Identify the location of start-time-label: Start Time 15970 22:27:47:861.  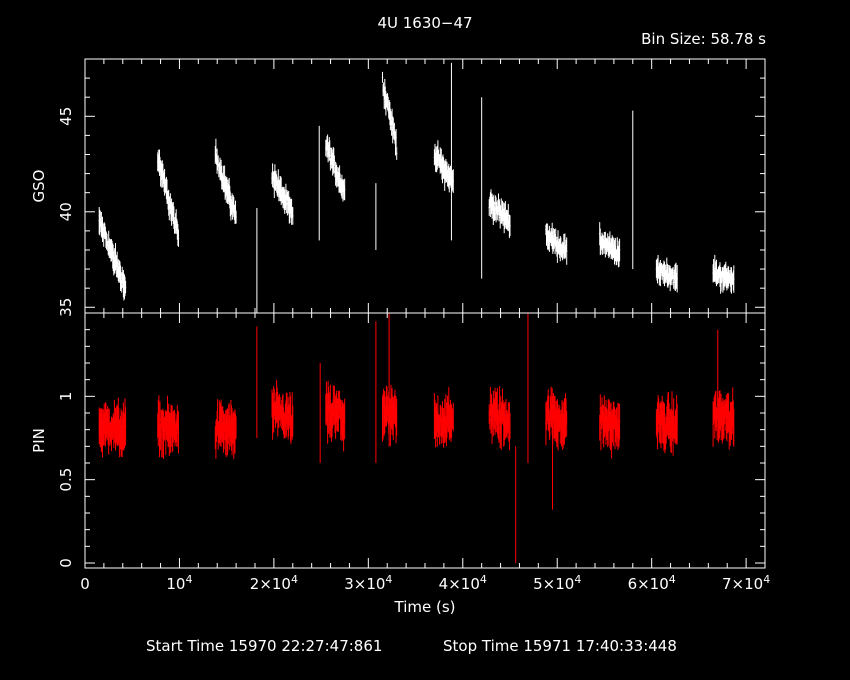
(264, 646).